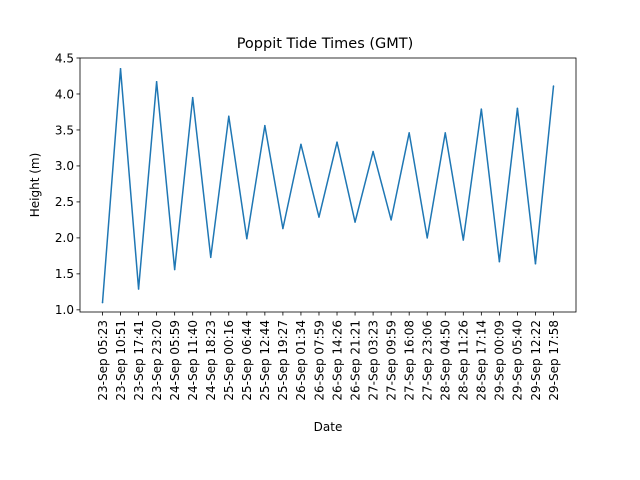  Describe the element at coordinates (175, 360) in the screenshot. I see `x-tick-label: 24-Sep 05:59` at that location.